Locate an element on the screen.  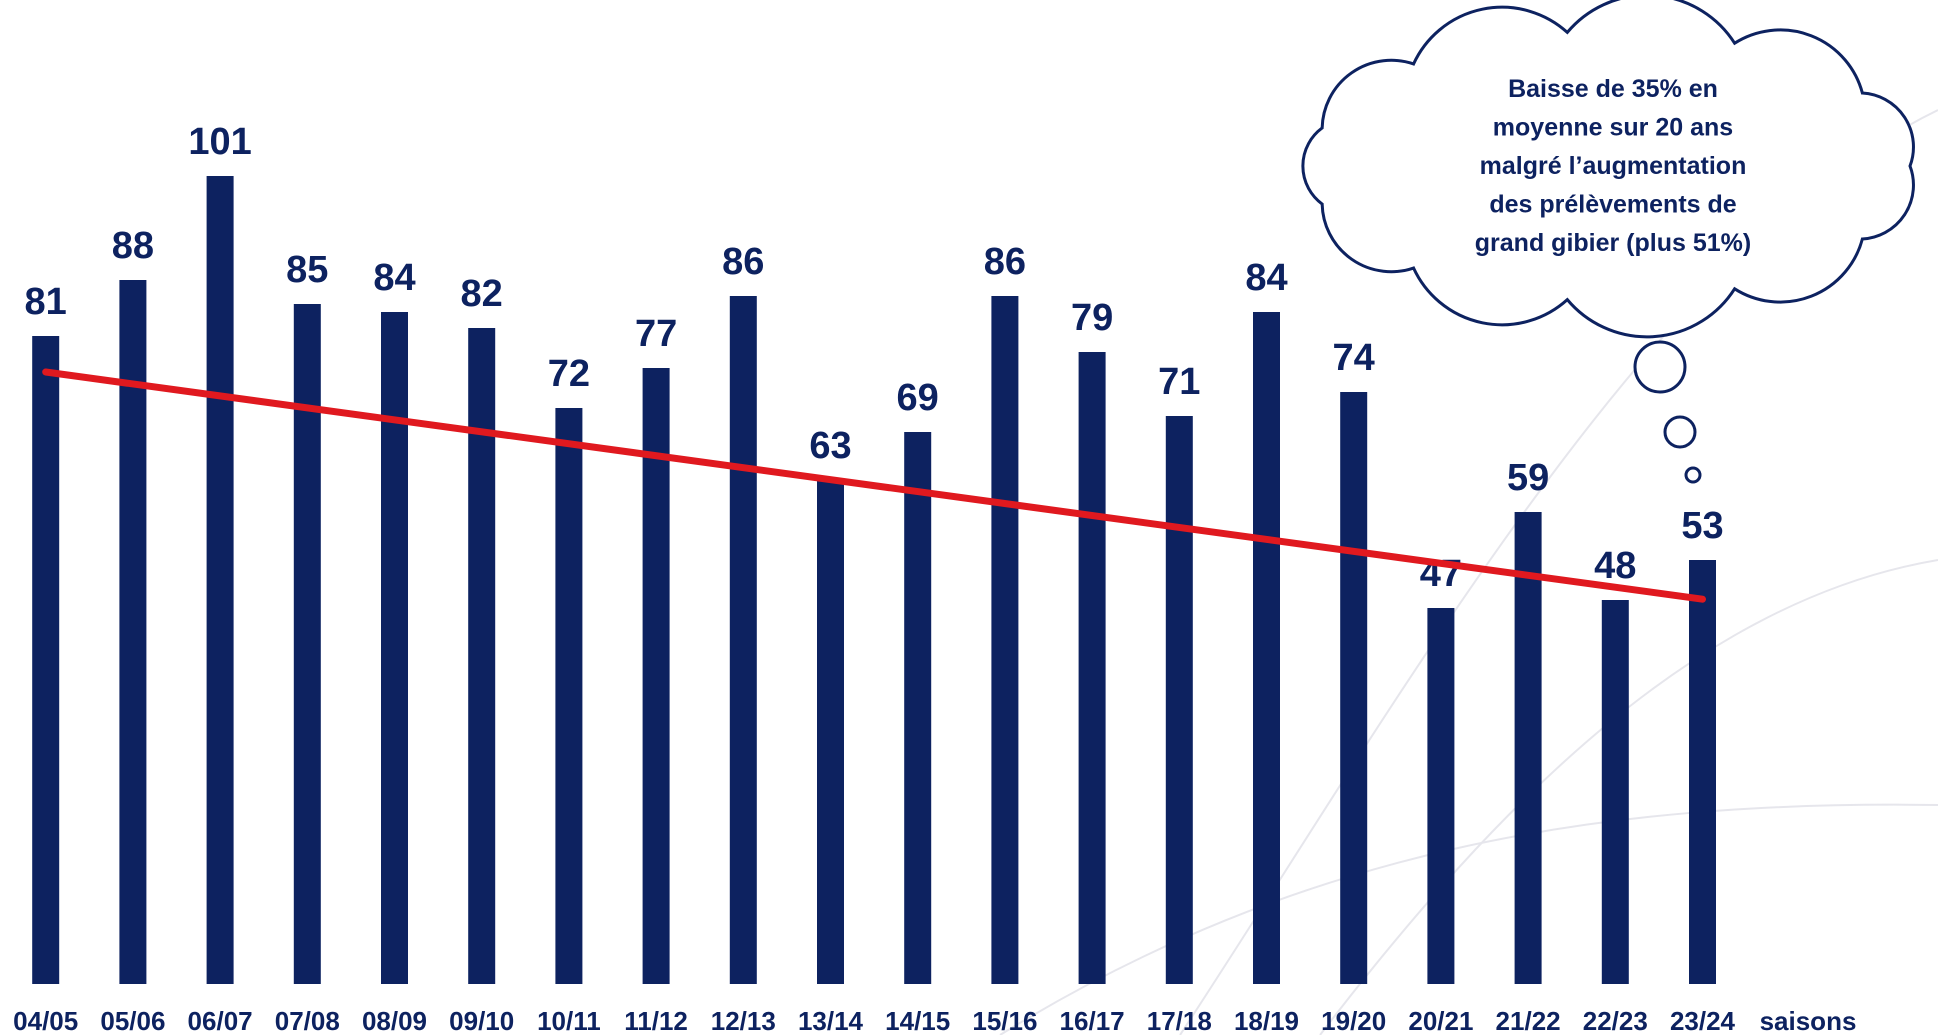
value-label: 74 is located at coordinates (1354, 358).